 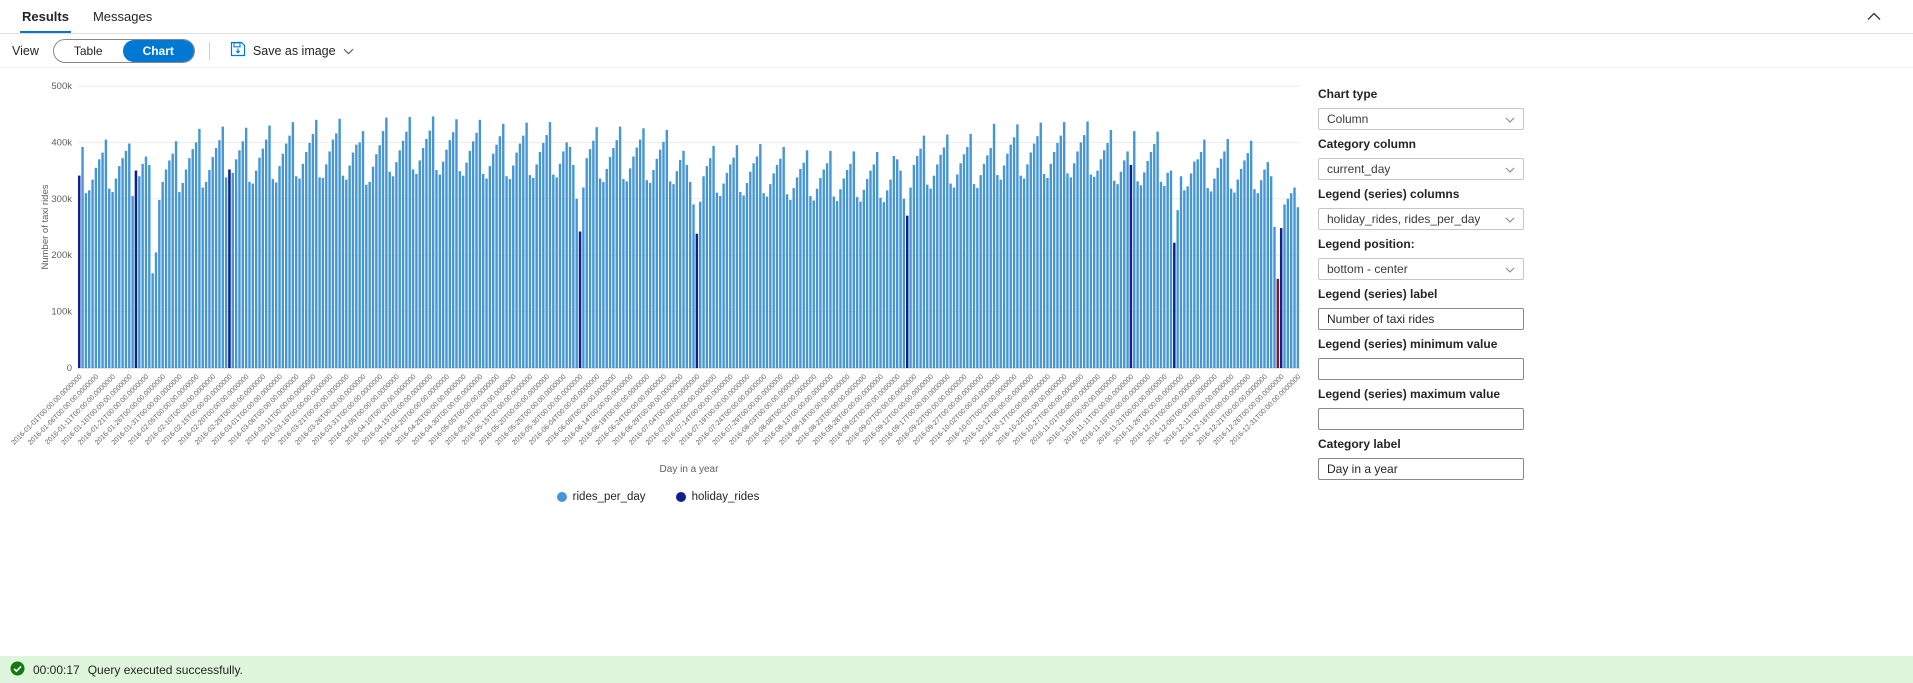 What do you see at coordinates (1421, 319) in the screenshot?
I see `legend-label-input` at bounding box center [1421, 319].